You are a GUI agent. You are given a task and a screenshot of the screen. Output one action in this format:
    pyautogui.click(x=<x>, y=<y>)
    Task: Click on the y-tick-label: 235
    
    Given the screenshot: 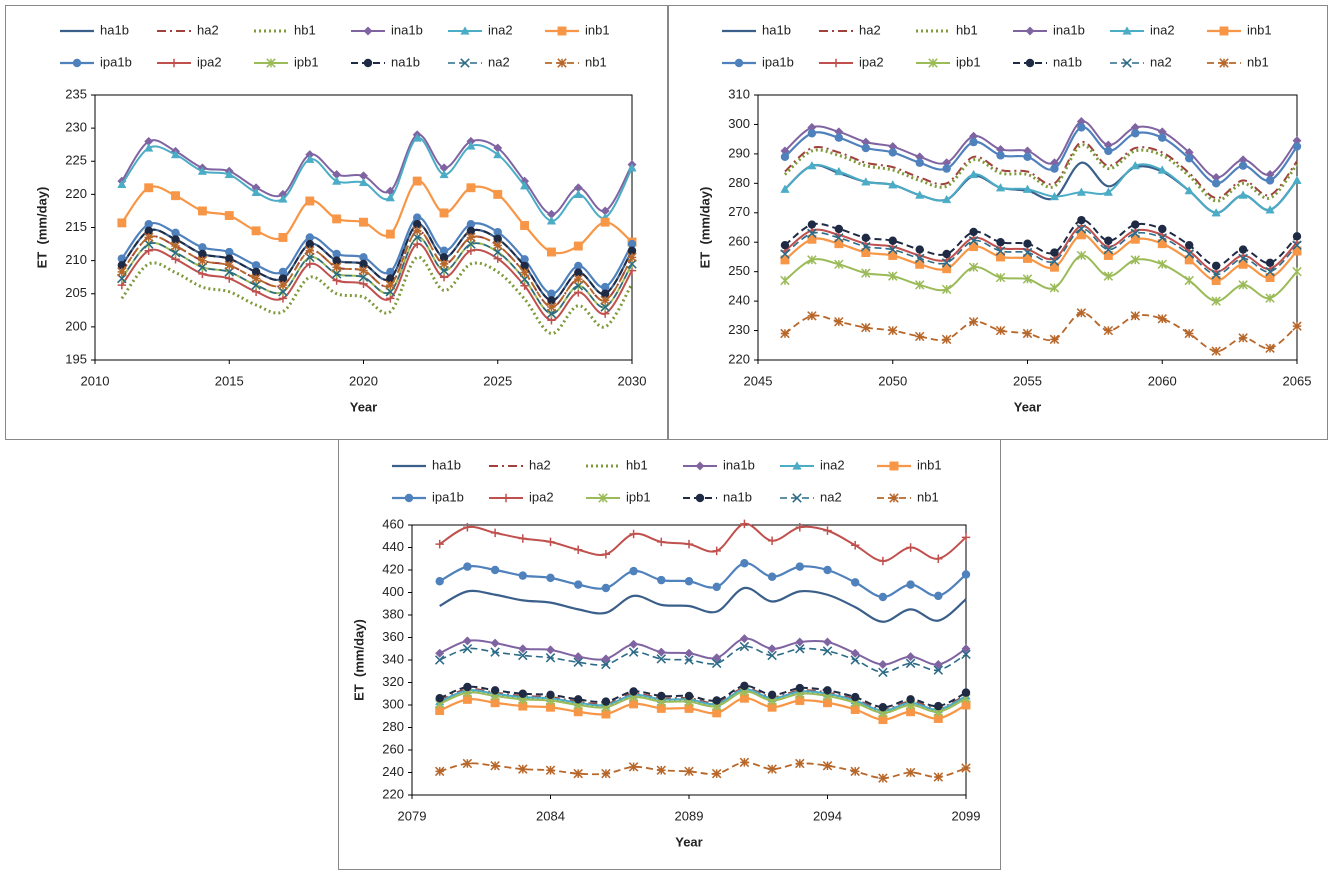 What is the action you would take?
    pyautogui.click(x=76, y=93)
    